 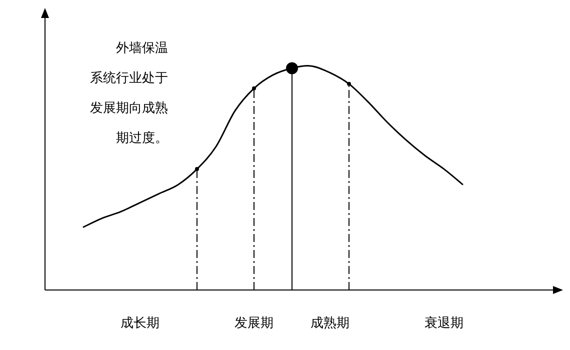 I want to click on x-tick-label: 发展期, so click(x=254, y=323).